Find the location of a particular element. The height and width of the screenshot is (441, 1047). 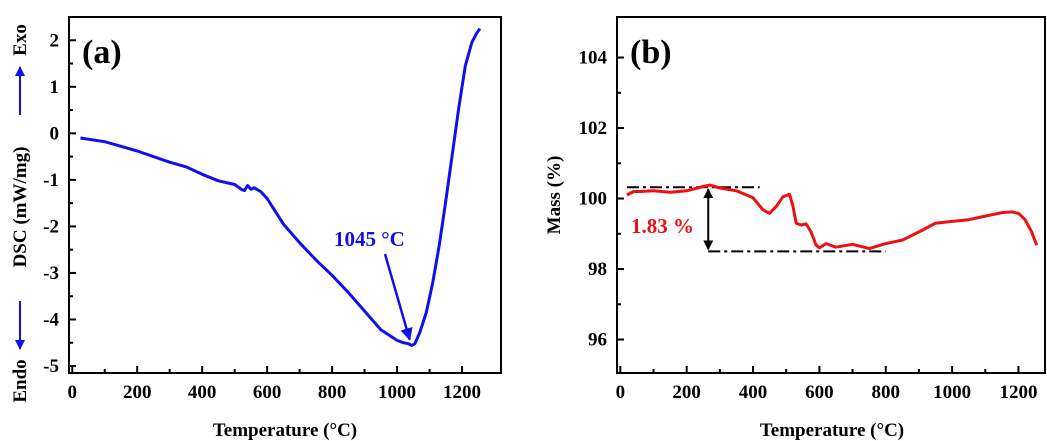

panel-a-label: (a) is located at coordinates (102, 52).